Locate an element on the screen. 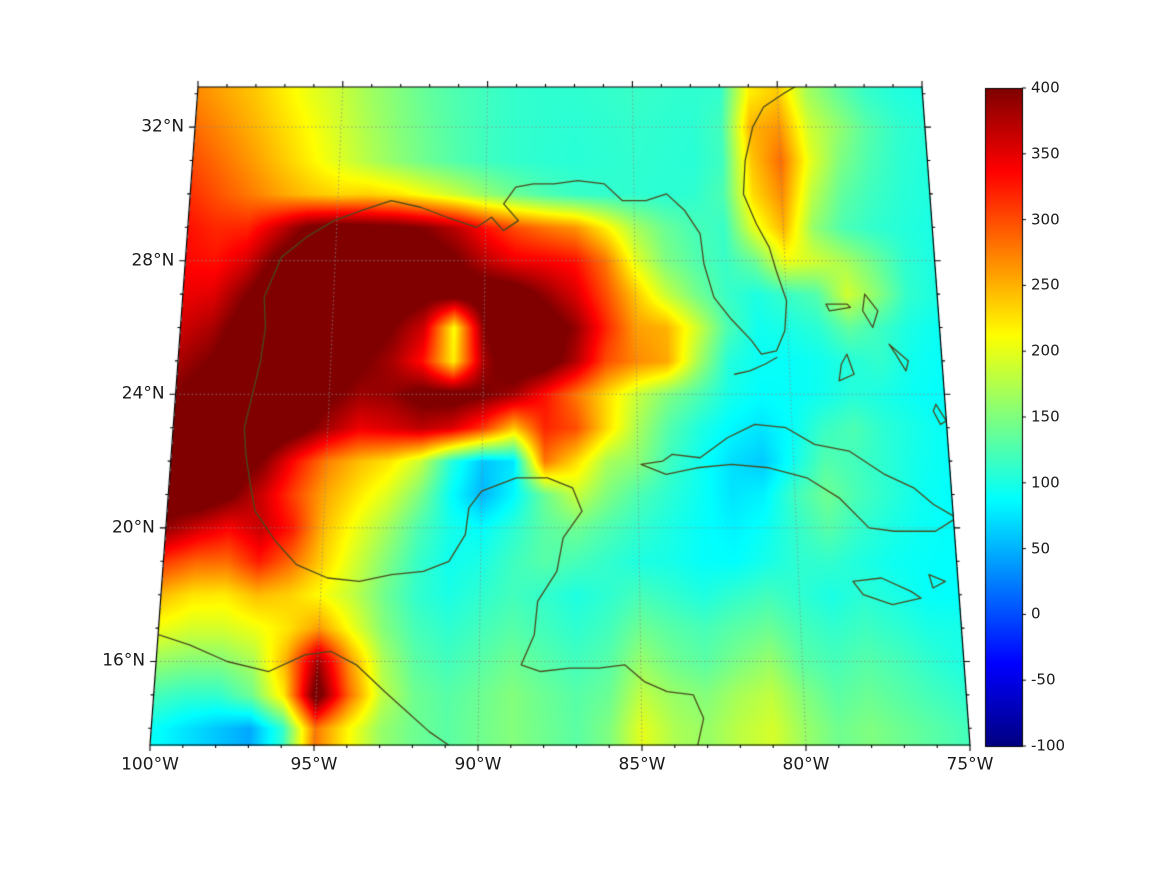 The height and width of the screenshot is (875, 1167). lon-tick-label: 95°W is located at coordinates (314, 764).